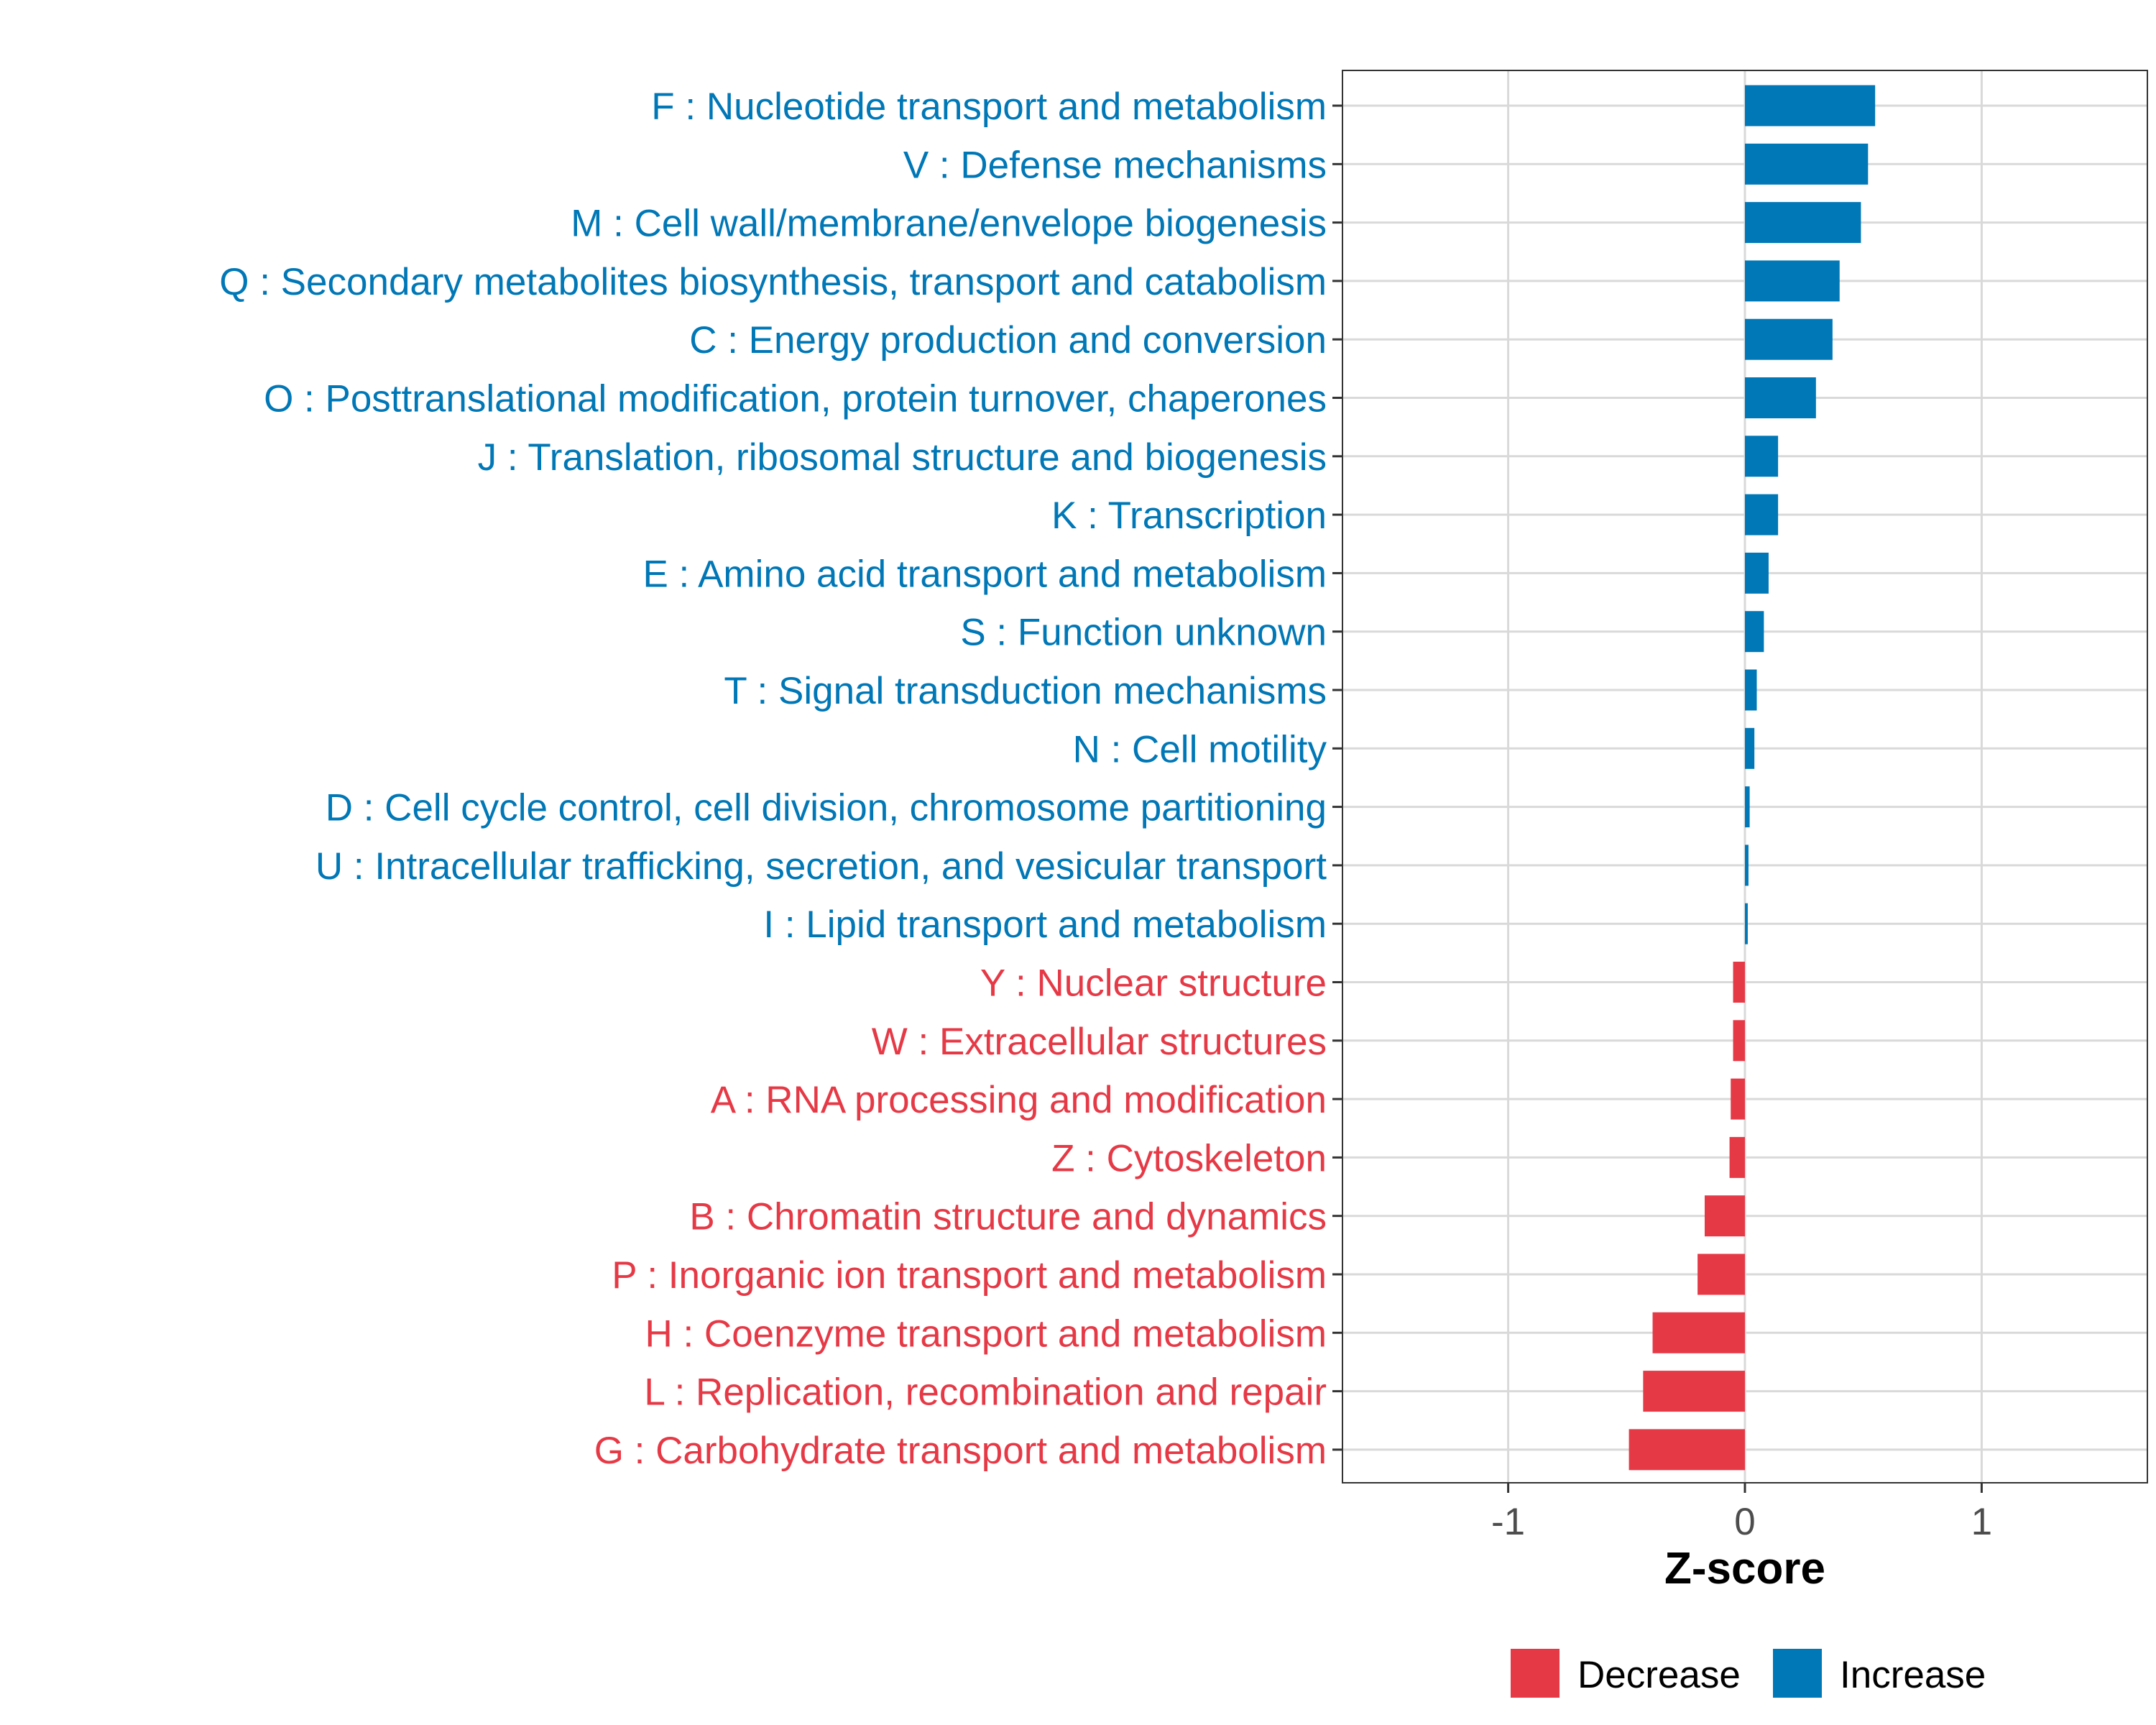  Describe the element at coordinates (1745, 1568) in the screenshot. I see `x-axis-title: Z-score` at that location.